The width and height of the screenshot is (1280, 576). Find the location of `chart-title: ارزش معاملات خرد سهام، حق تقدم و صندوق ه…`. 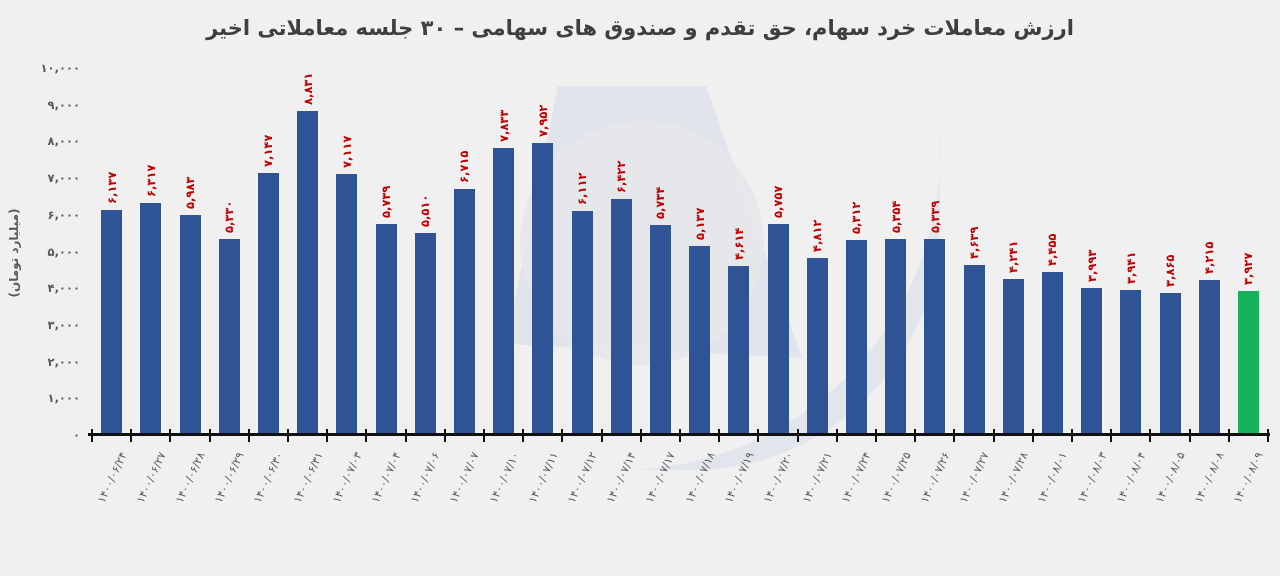

chart-title: ارزش معاملات خرد سهام، حق تقدم و صندوق ه… is located at coordinates (640, 28).